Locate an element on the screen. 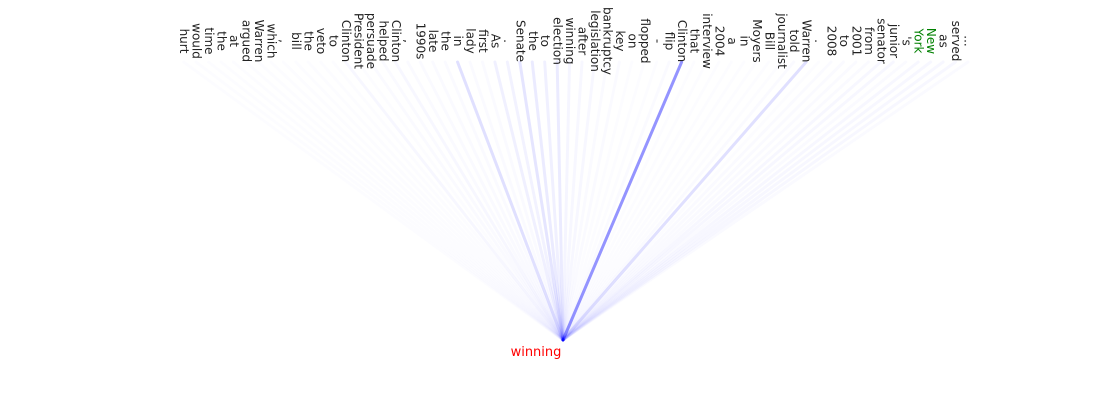  token: lady is located at coordinates (471, 40).